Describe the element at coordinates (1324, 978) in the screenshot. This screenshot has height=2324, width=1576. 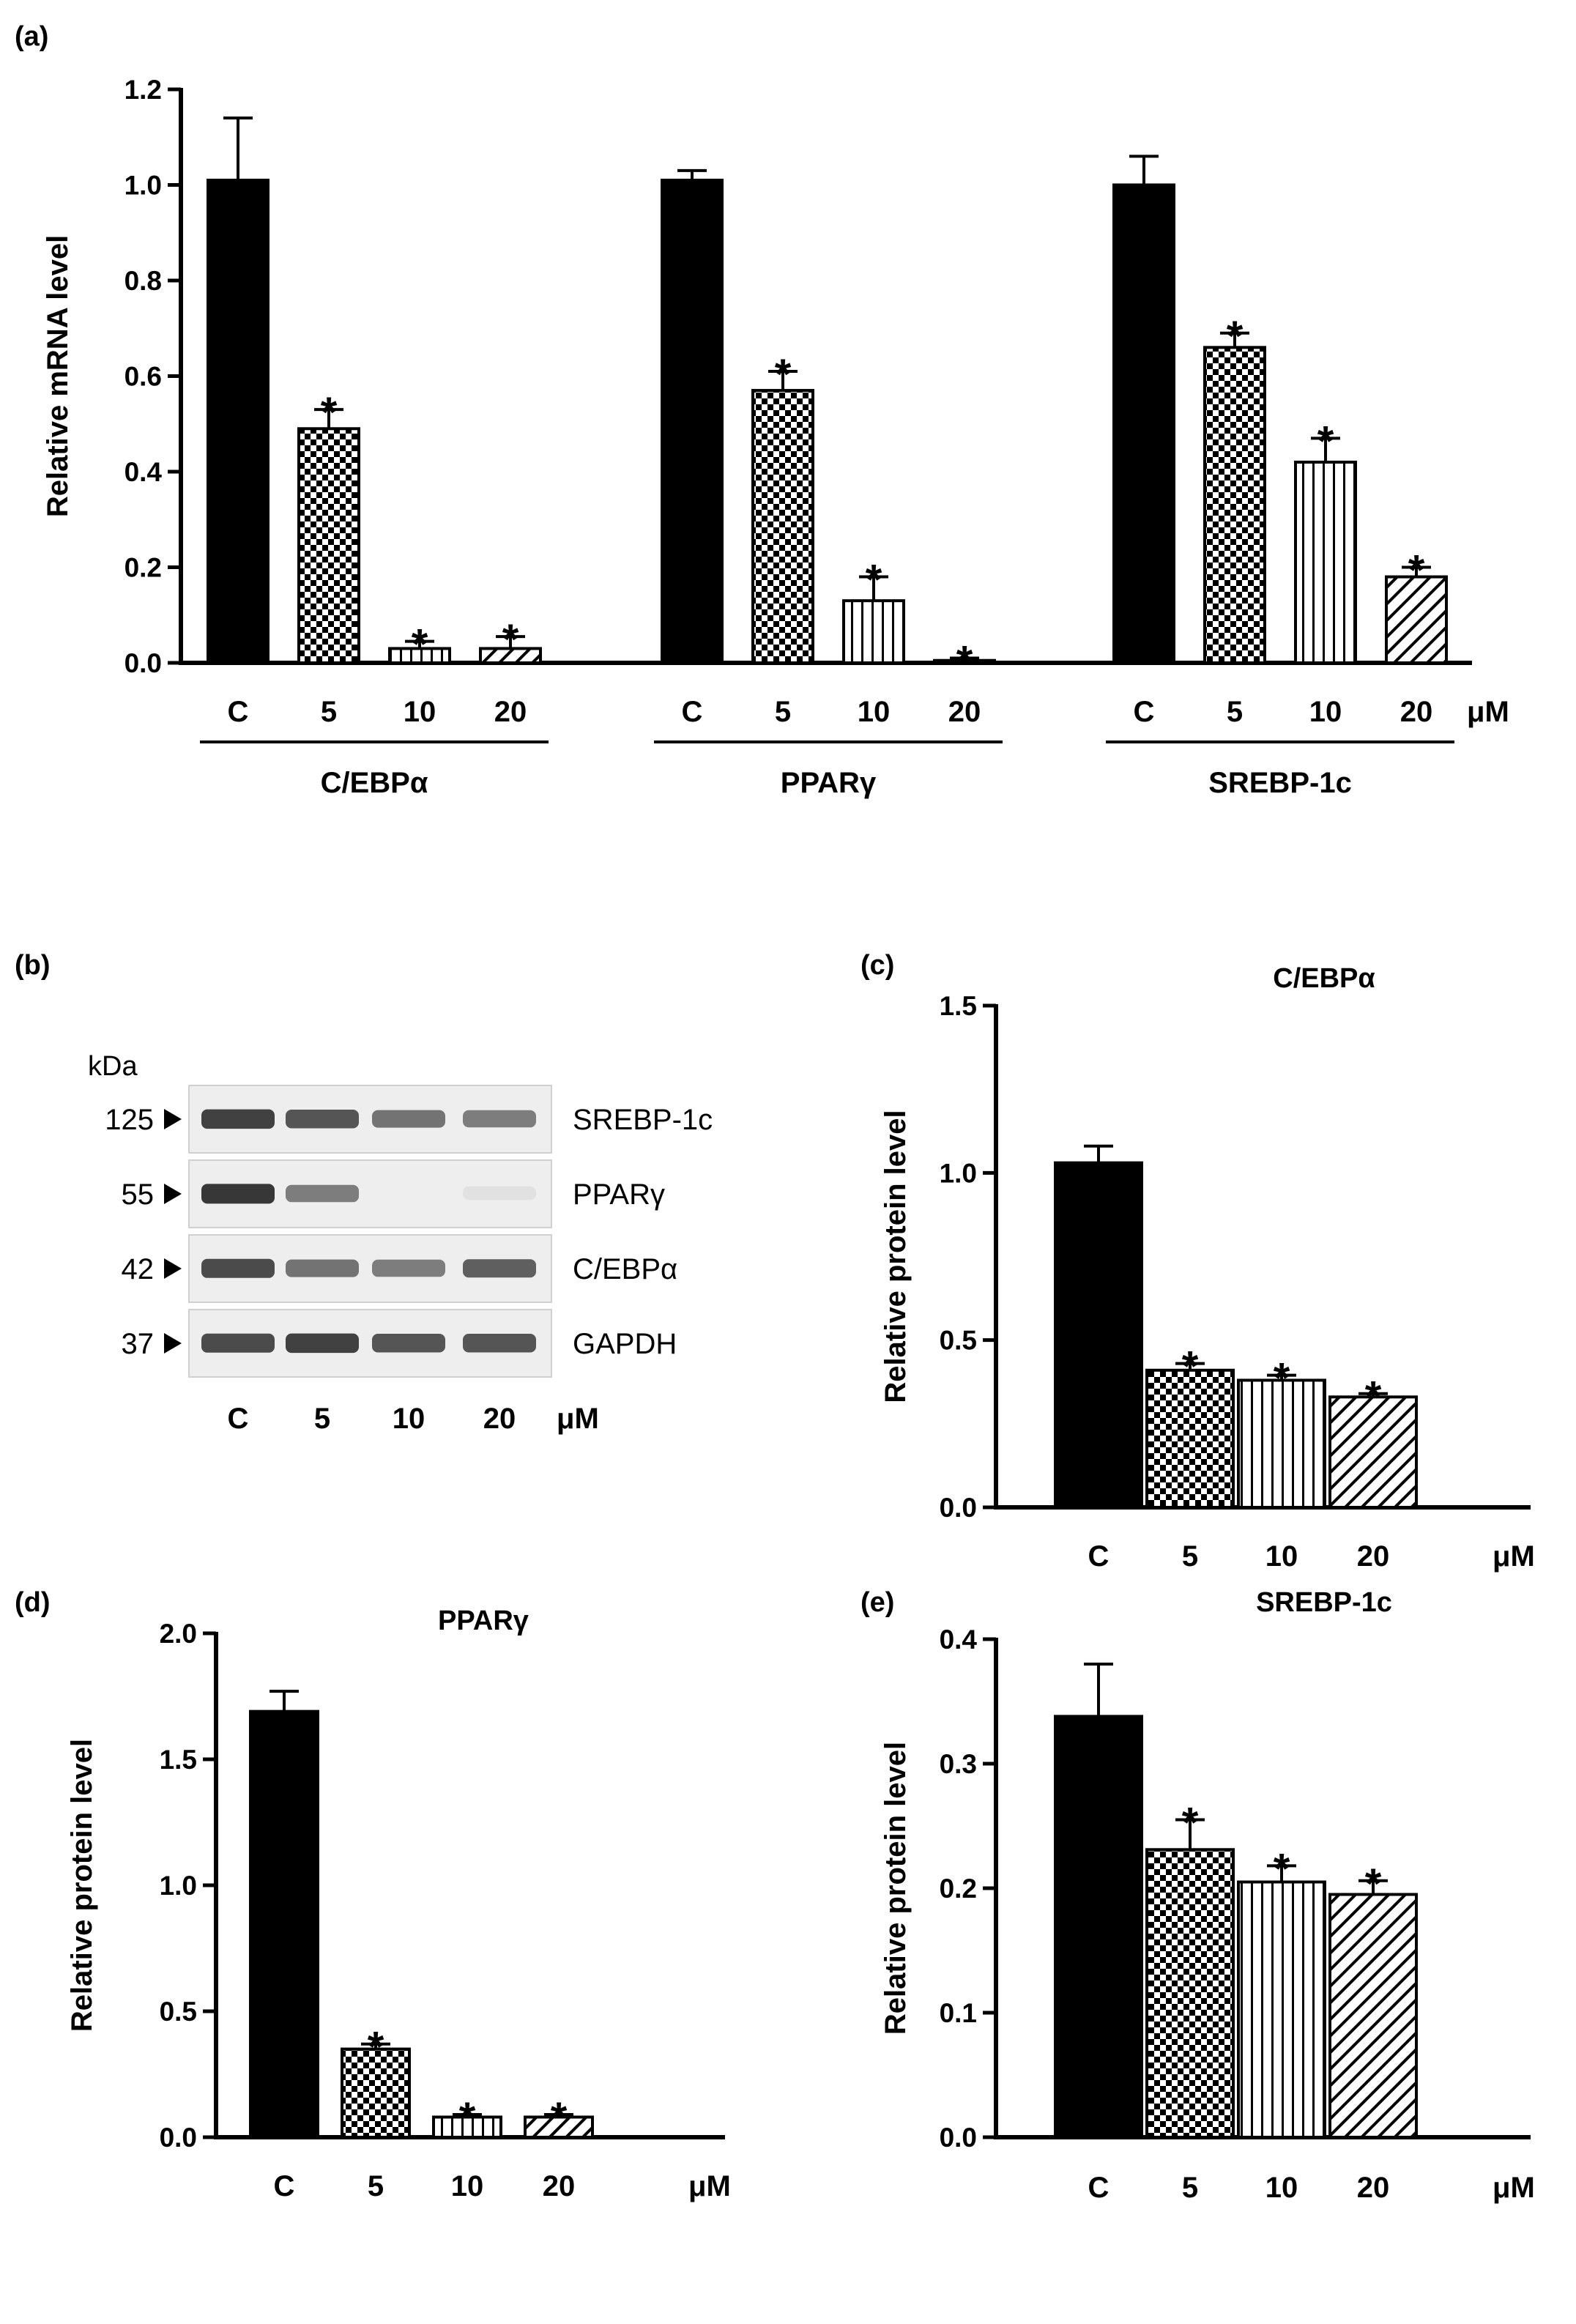
I see `chart-title: C/EBPα` at that location.